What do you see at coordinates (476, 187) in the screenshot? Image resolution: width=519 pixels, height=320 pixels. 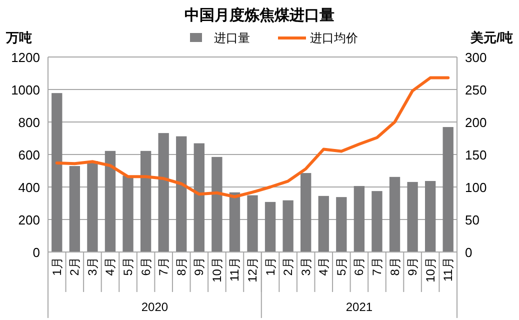 I see `y2-tick-label: 100` at bounding box center [476, 187].